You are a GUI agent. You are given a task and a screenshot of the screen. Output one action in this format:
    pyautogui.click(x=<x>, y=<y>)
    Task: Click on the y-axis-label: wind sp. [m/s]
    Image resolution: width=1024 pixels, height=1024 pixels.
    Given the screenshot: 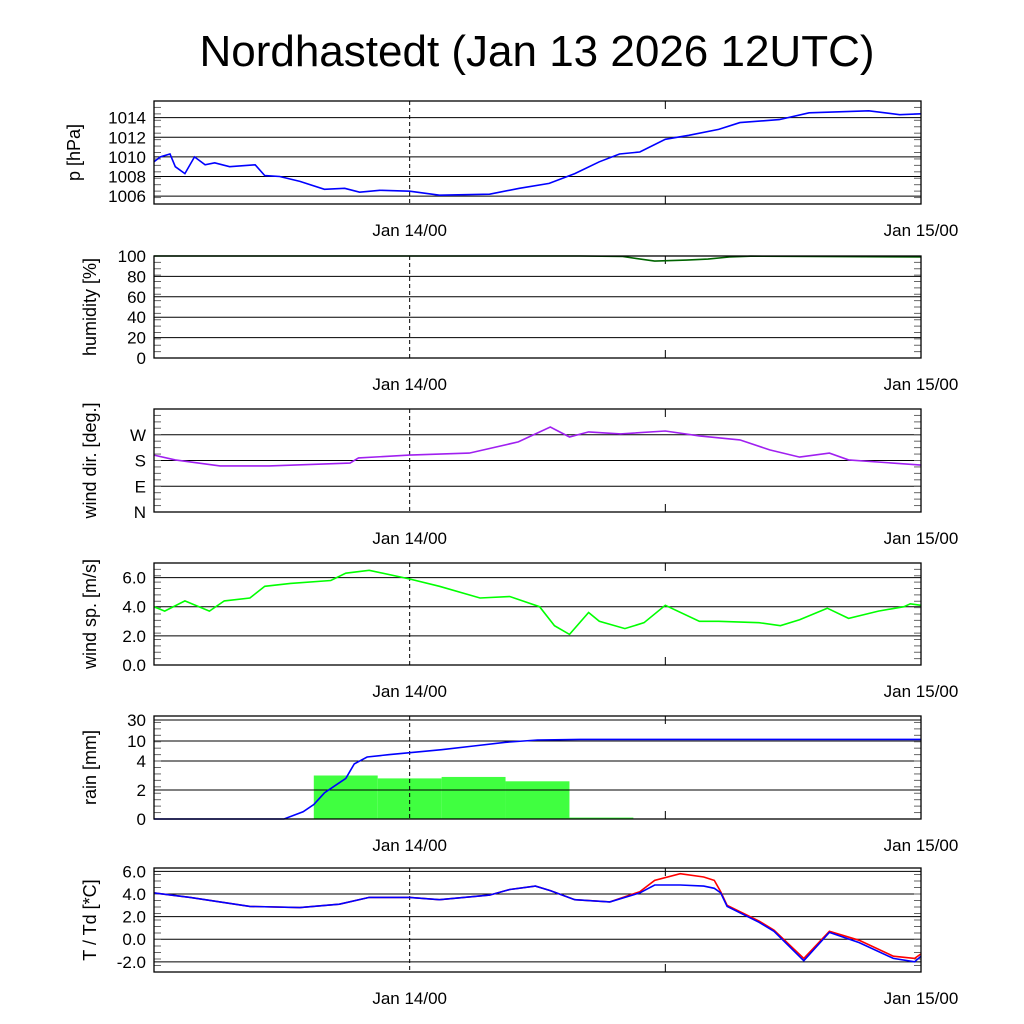 What is the action you would take?
    pyautogui.click(x=90, y=614)
    